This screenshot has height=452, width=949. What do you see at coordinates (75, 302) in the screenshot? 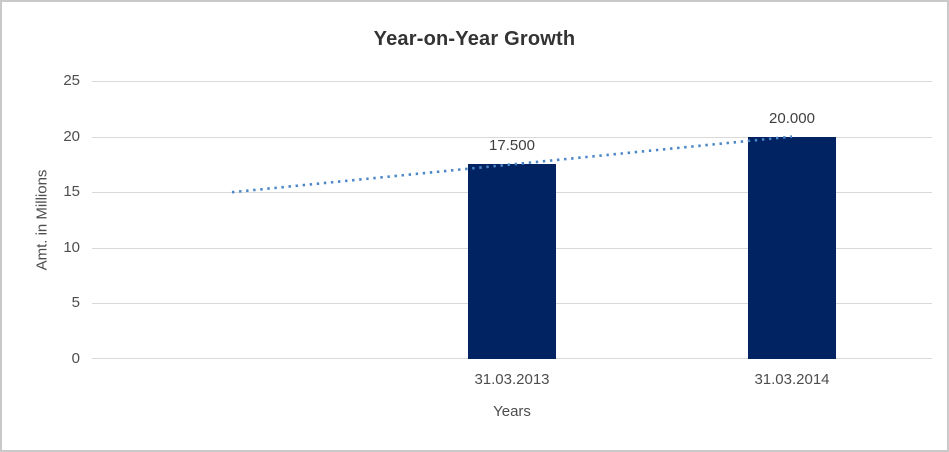
I see `y-tick-5: 5` at bounding box center [75, 302].